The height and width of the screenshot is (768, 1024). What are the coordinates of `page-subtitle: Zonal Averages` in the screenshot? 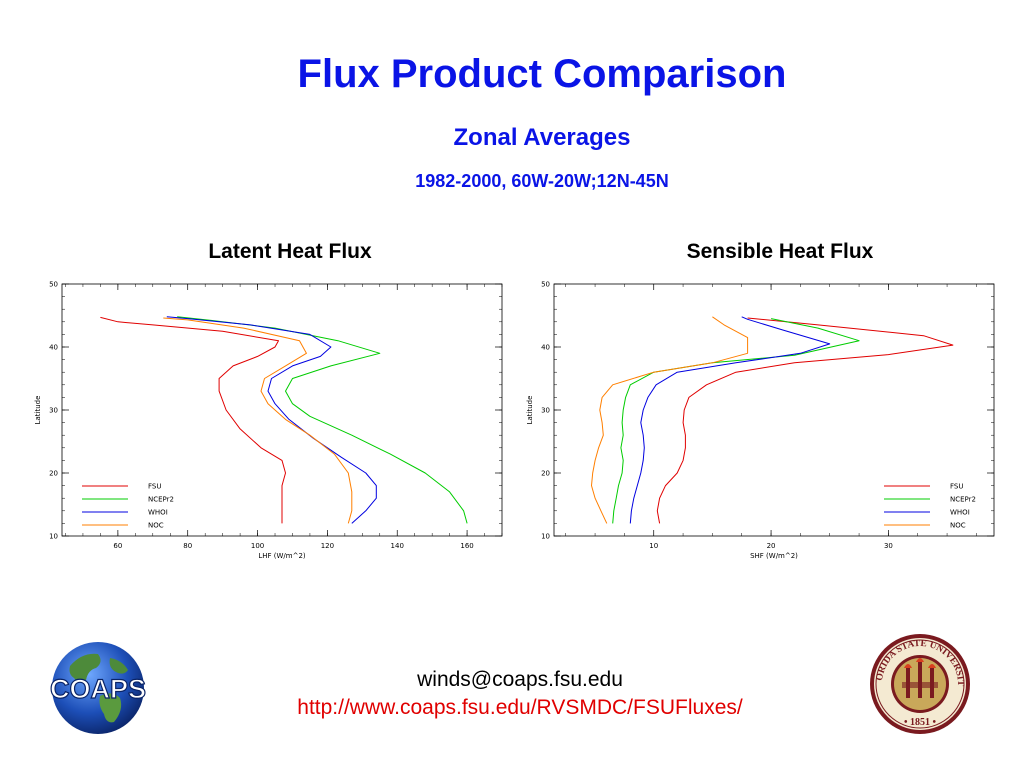 It's located at (542, 137).